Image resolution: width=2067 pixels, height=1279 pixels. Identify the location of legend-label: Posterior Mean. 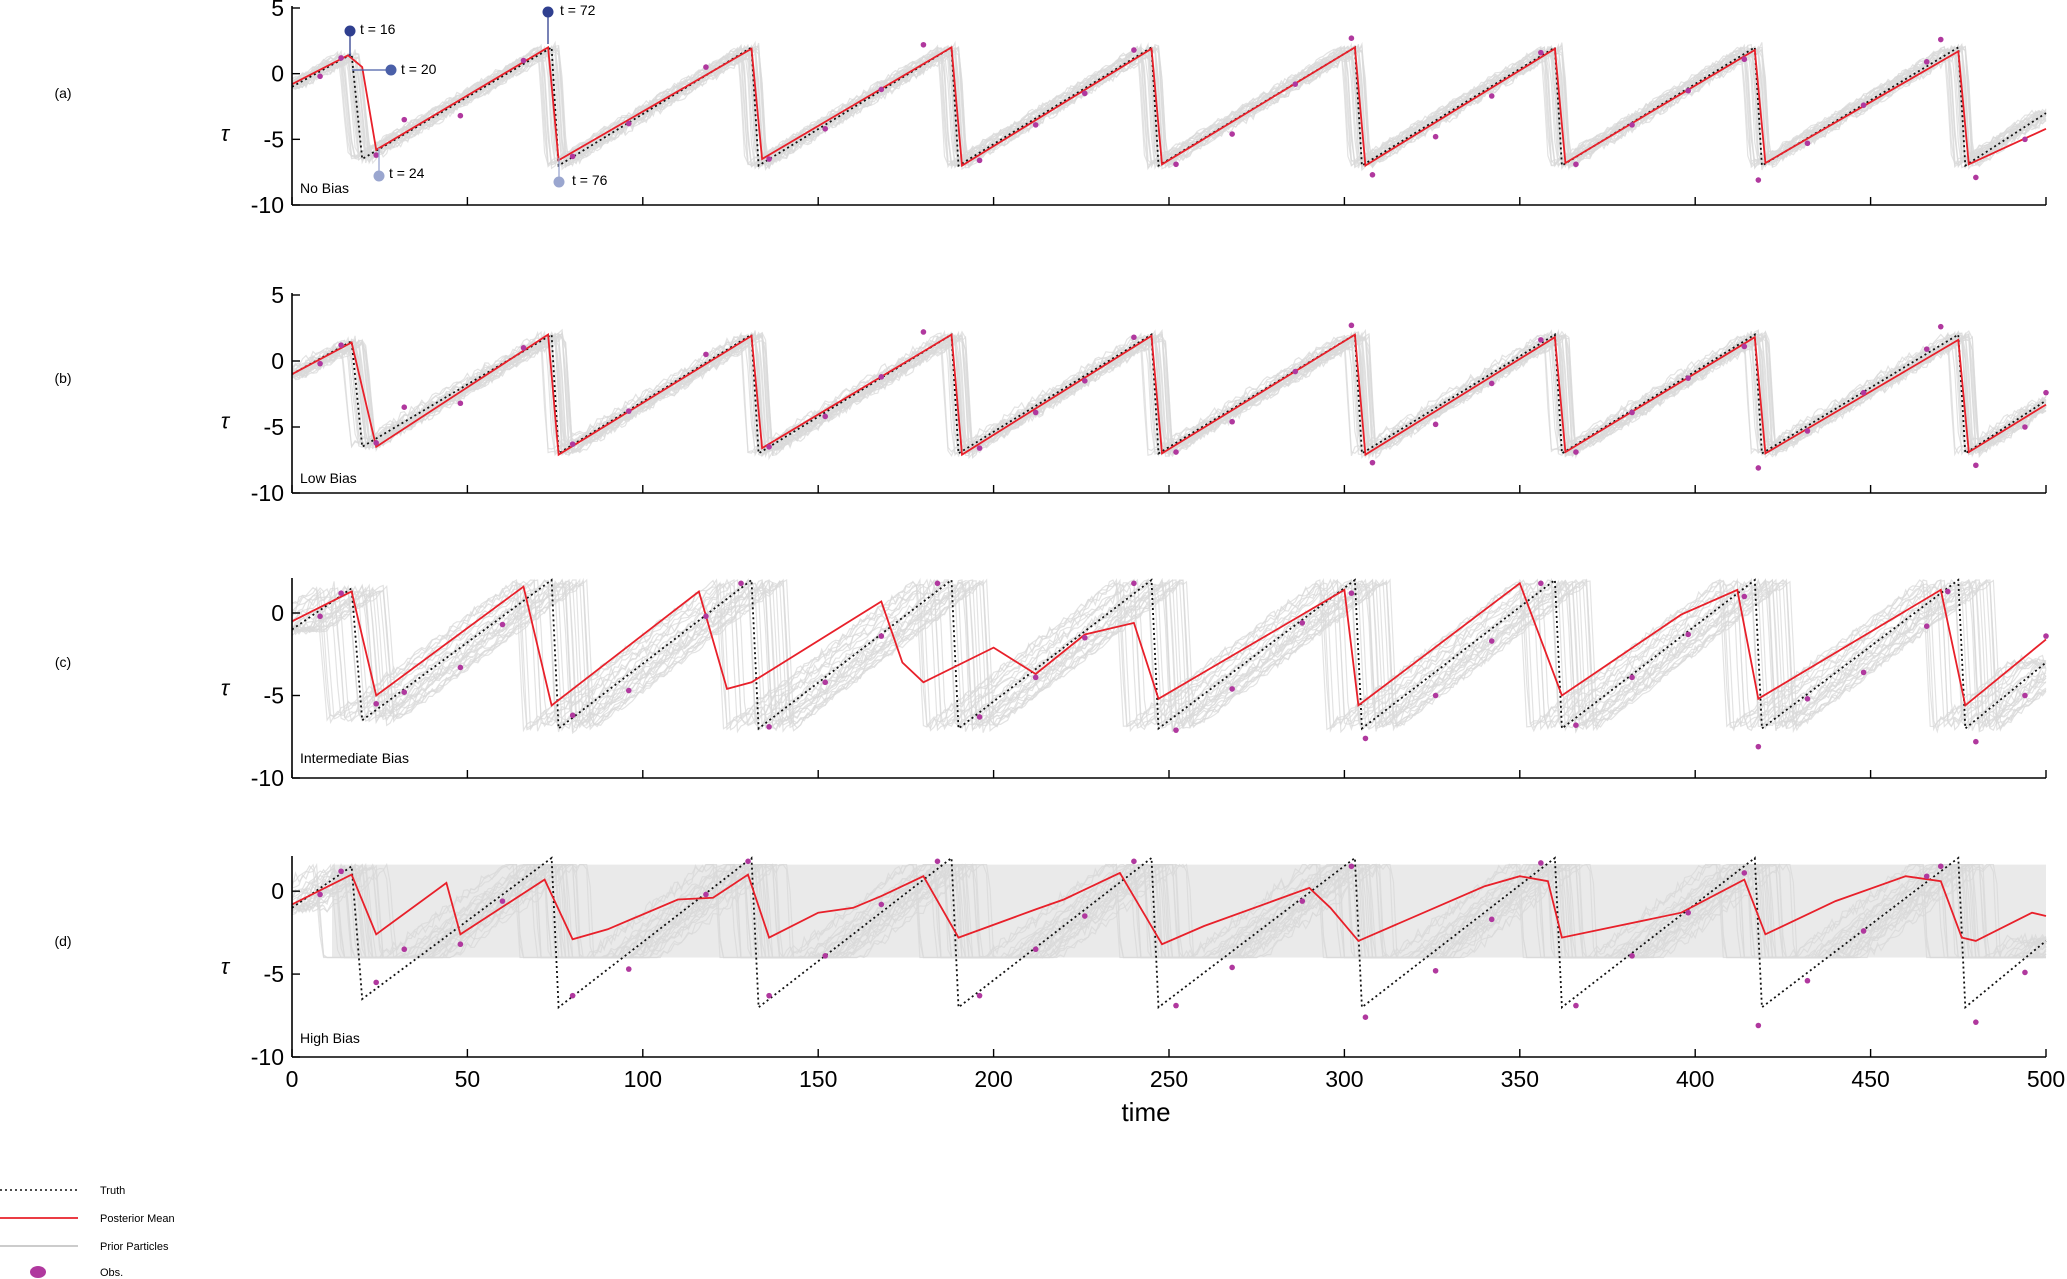
(137, 1219).